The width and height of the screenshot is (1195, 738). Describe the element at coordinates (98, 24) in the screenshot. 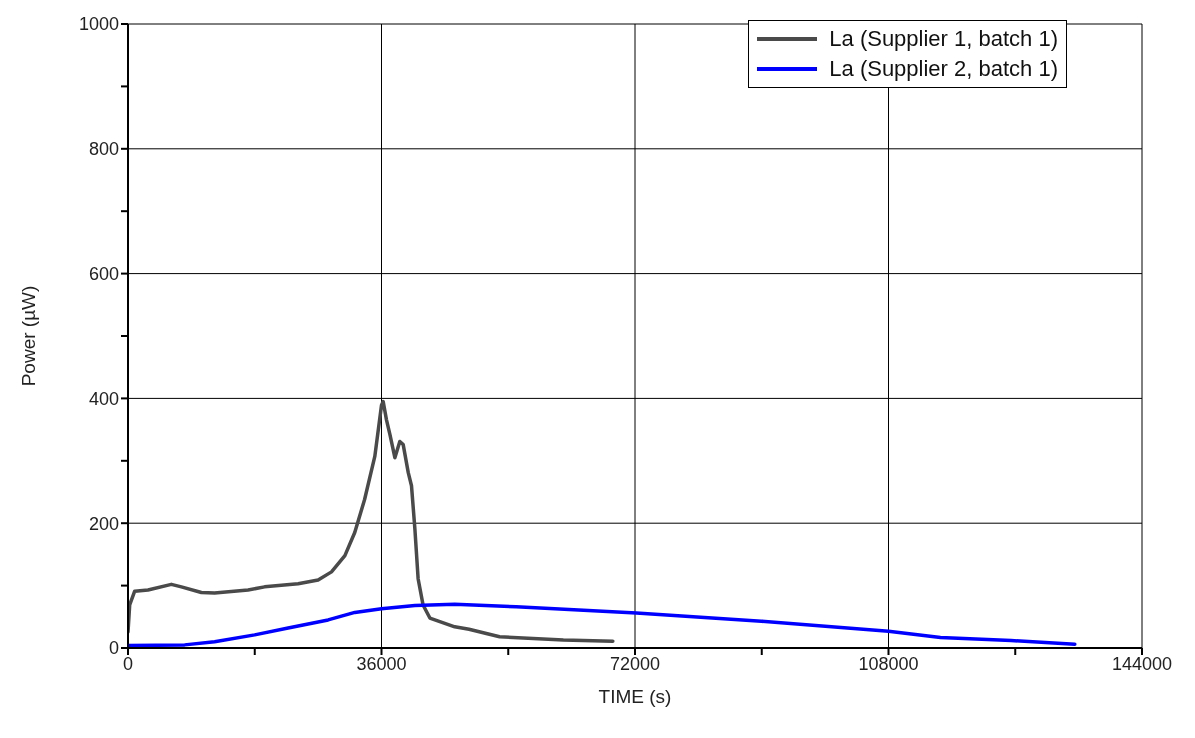

I see `y-tick-label: 1000` at that location.